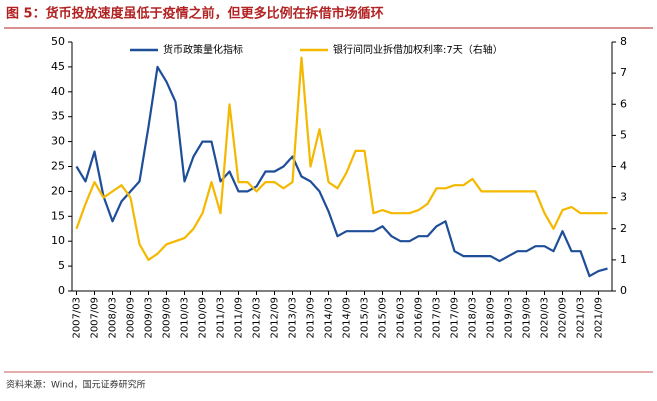  Describe the element at coordinates (455, 318) in the screenshot. I see `x-tick-label: 2017/09` at that location.